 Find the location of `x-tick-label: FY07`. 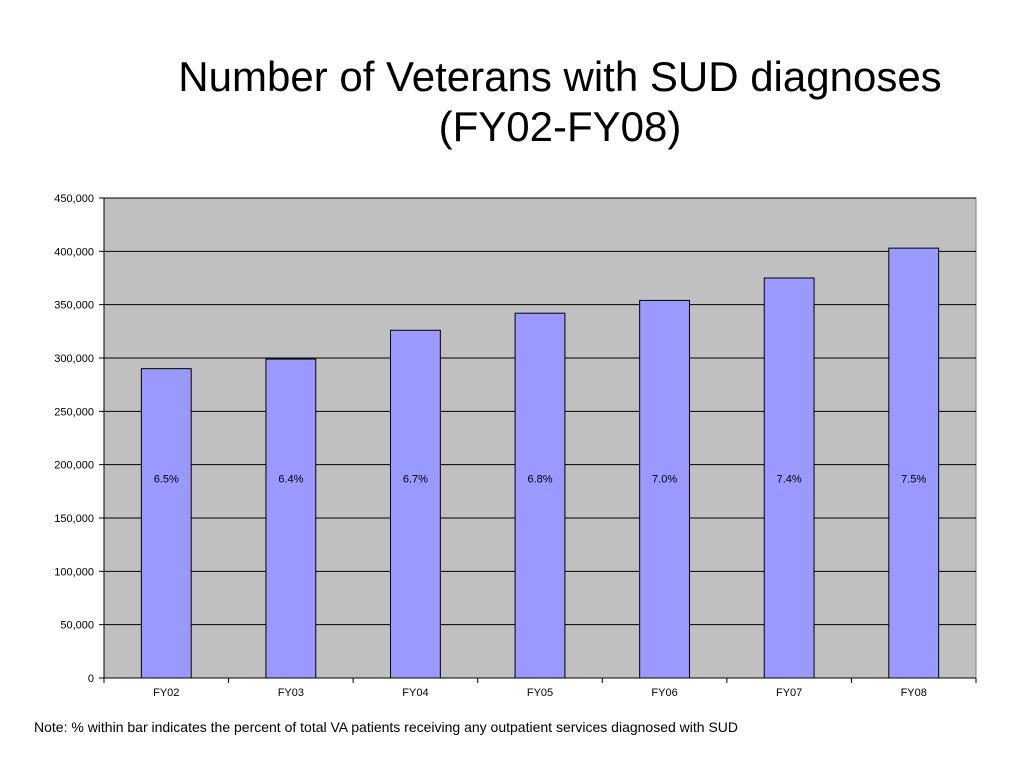

x-tick-label: FY07 is located at coordinates (789, 693).